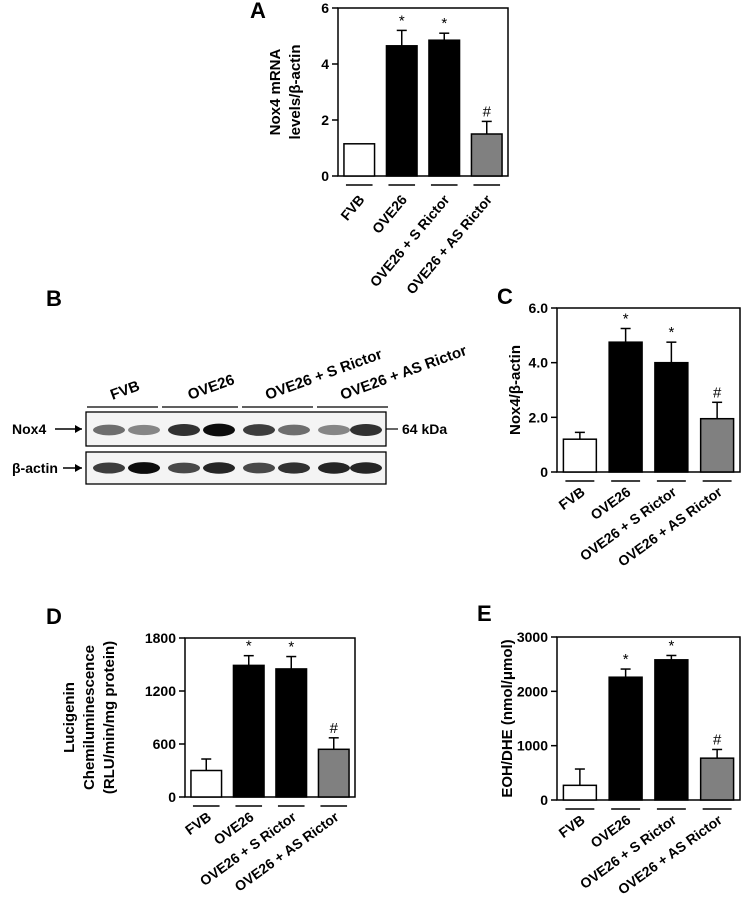 The width and height of the screenshot is (752, 906). Describe the element at coordinates (532, 691) in the screenshot. I see `y-tick-label-e: 2000` at that location.